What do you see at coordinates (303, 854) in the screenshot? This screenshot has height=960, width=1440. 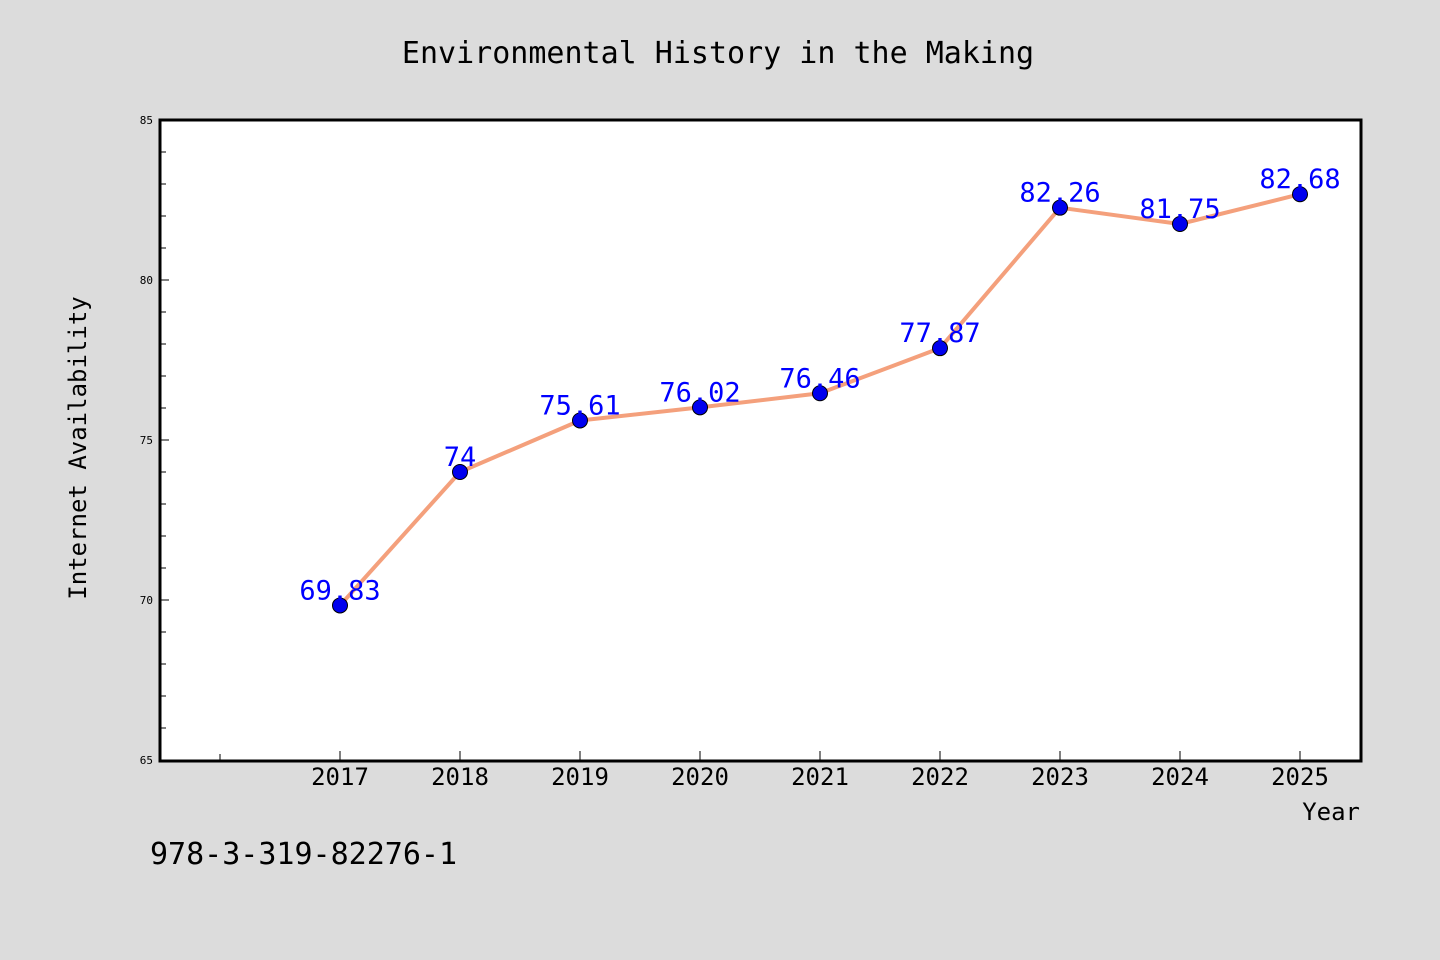 I see `isbn-text: 978-3-319-82276-1` at bounding box center [303, 854].